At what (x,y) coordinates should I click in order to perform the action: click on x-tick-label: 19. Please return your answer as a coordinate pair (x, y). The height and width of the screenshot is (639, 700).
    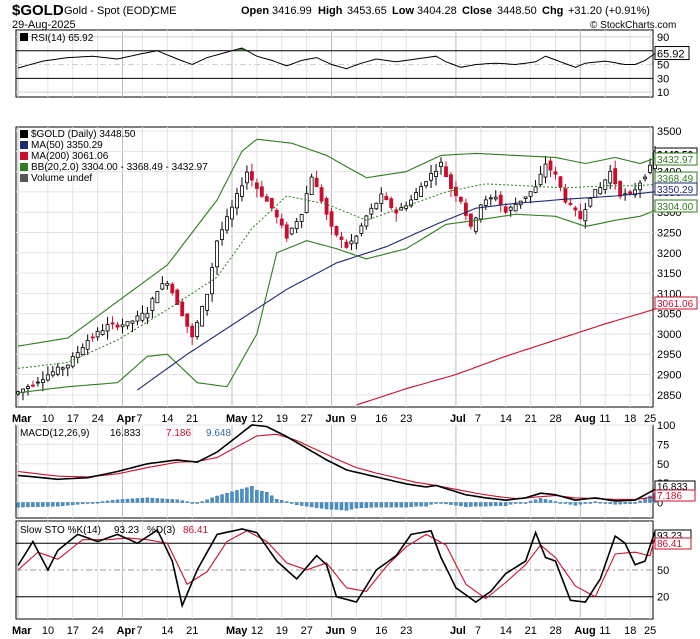
    Looking at the image, I should click on (282, 631).